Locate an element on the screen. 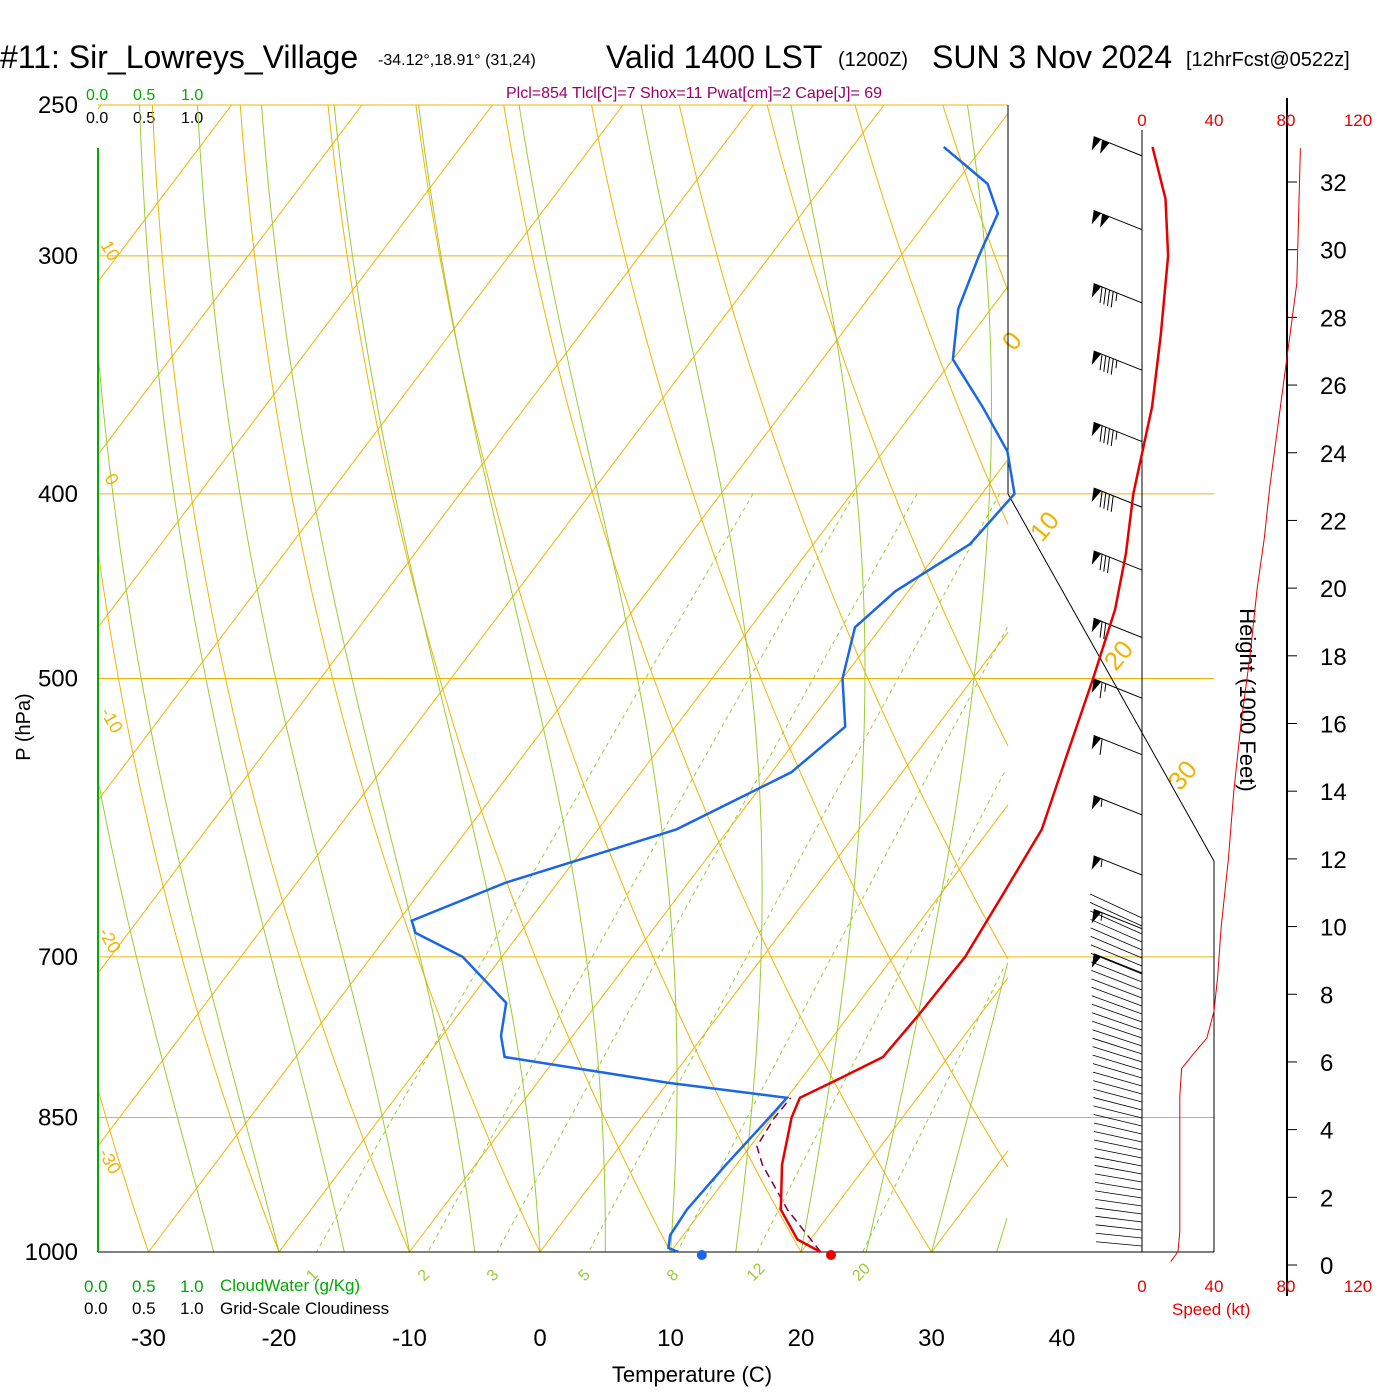  parcel-path is located at coordinates (789, 1175).